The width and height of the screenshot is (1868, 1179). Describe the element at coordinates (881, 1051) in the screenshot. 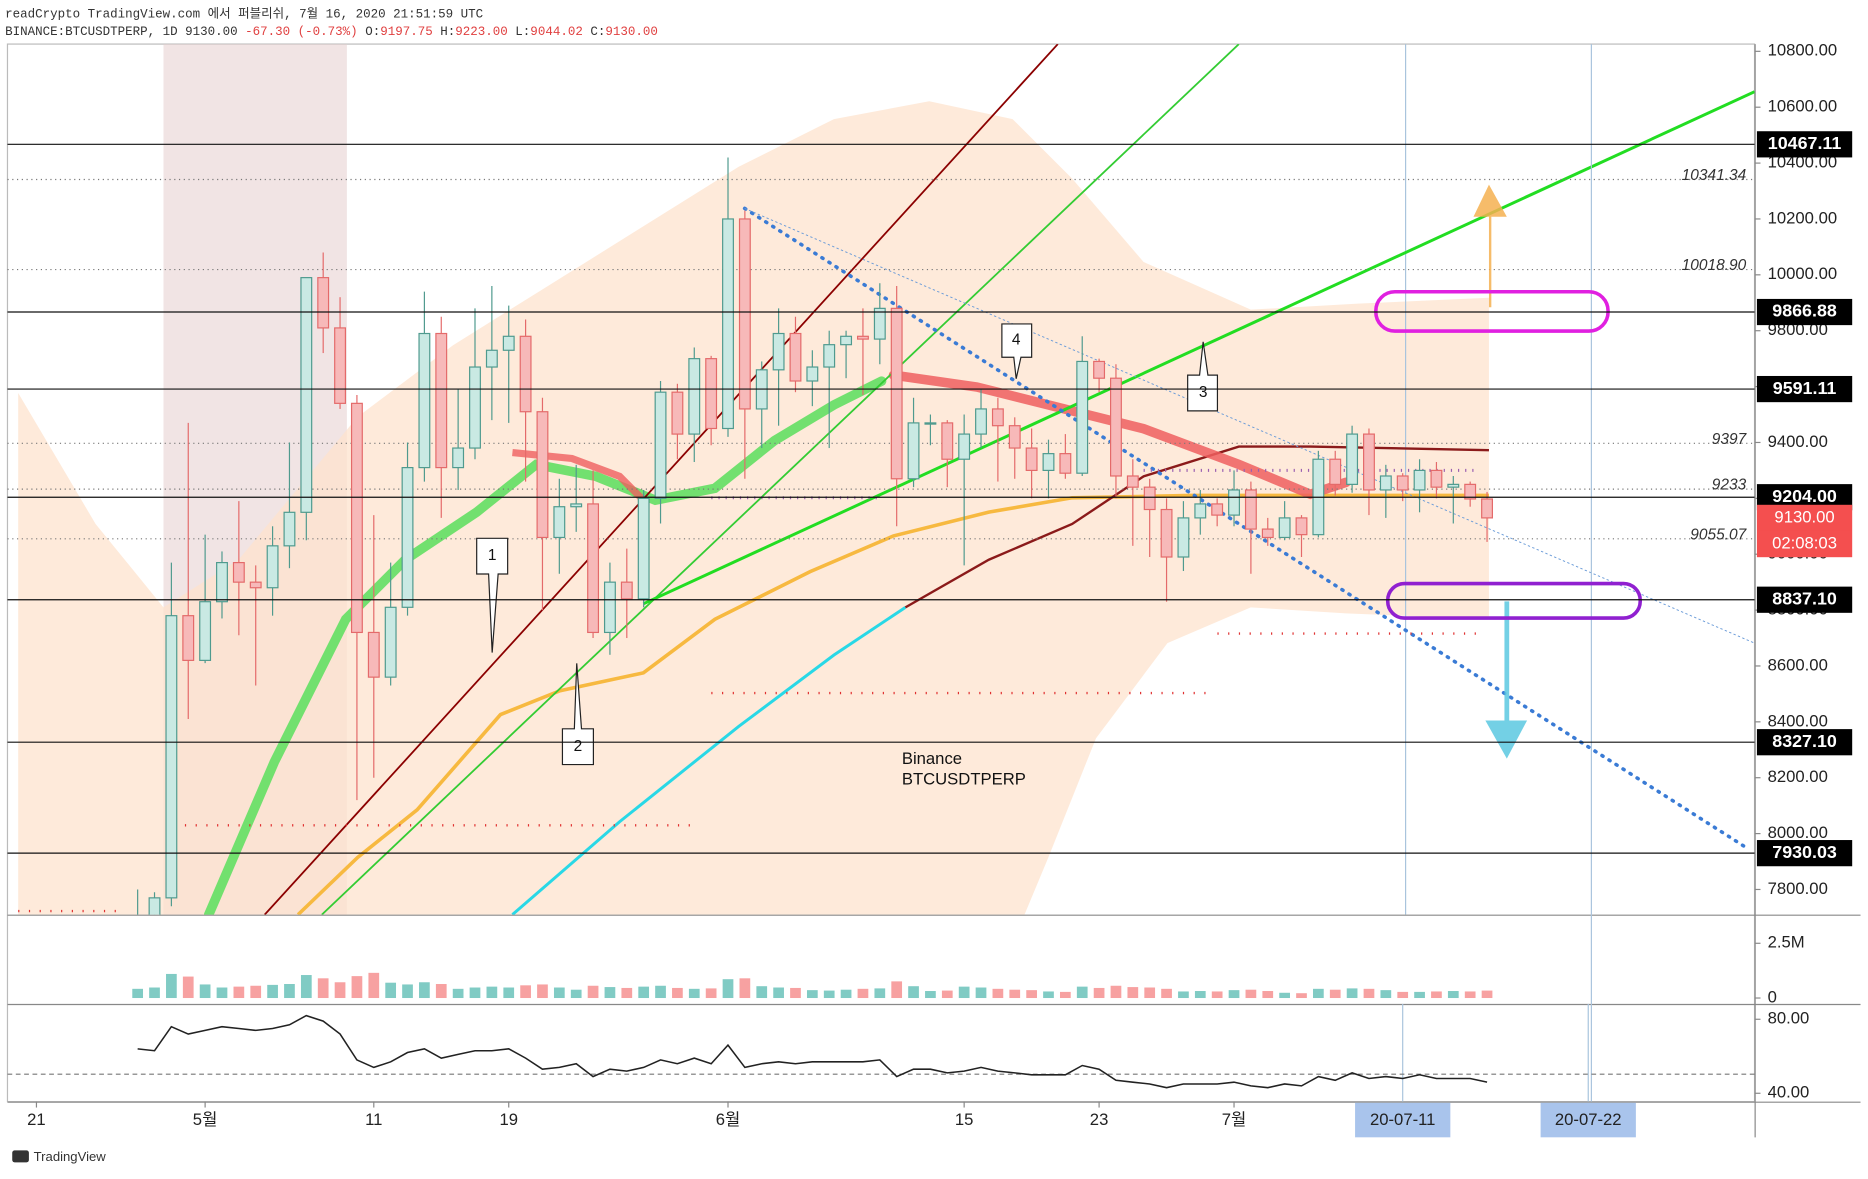

I see `oscillator` at that location.